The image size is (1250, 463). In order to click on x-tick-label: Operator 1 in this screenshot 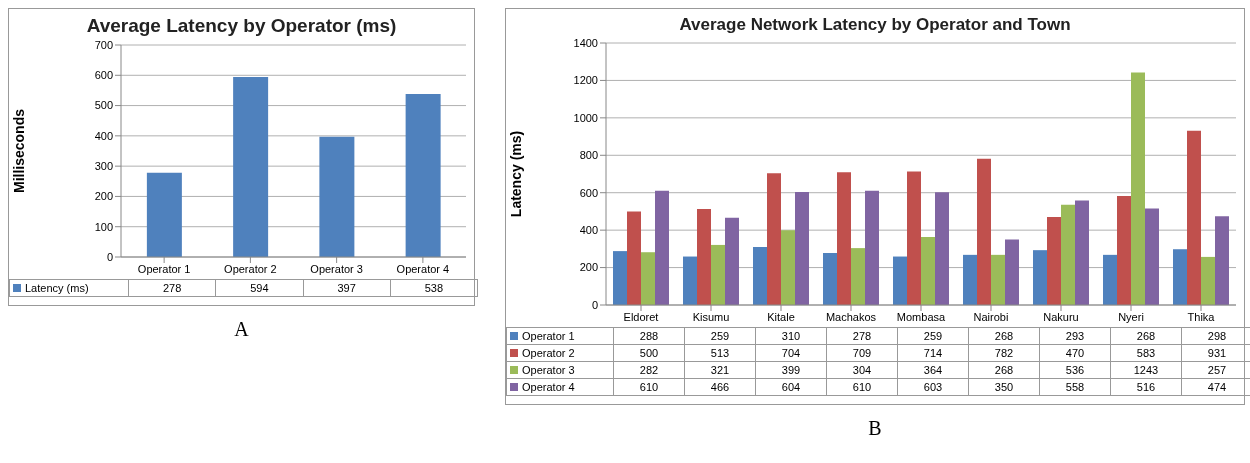, I will do `click(164, 268)`.